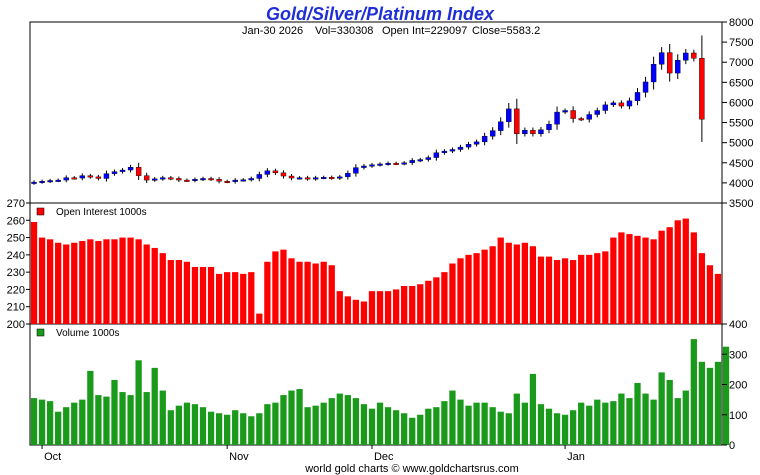 Image resolution: width=760 pixels, height=475 pixels. What do you see at coordinates (16, 221) in the screenshot?
I see `open-interest-tick-label: 260` at bounding box center [16, 221].